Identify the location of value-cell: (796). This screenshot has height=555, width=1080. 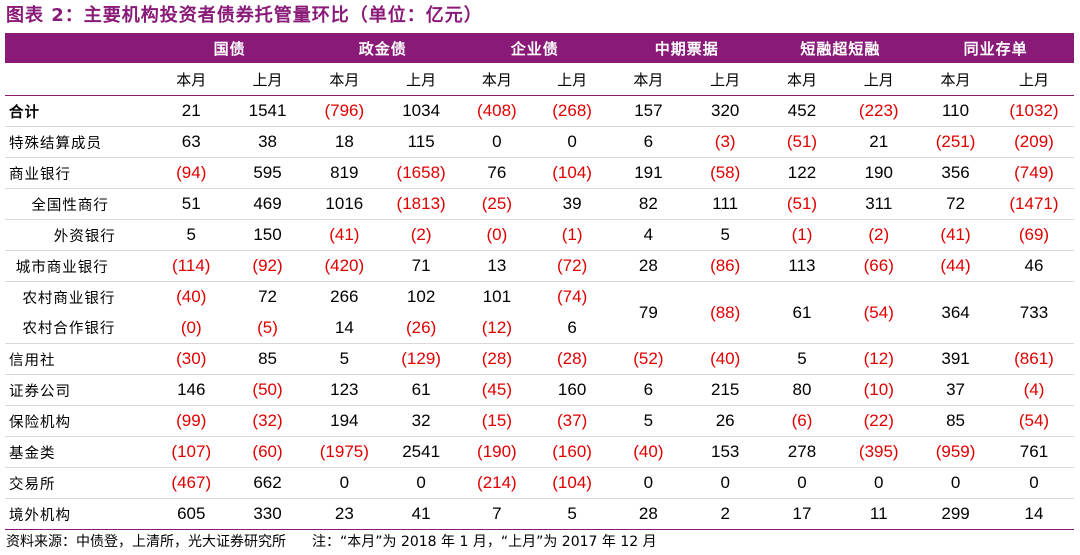
(344, 111).